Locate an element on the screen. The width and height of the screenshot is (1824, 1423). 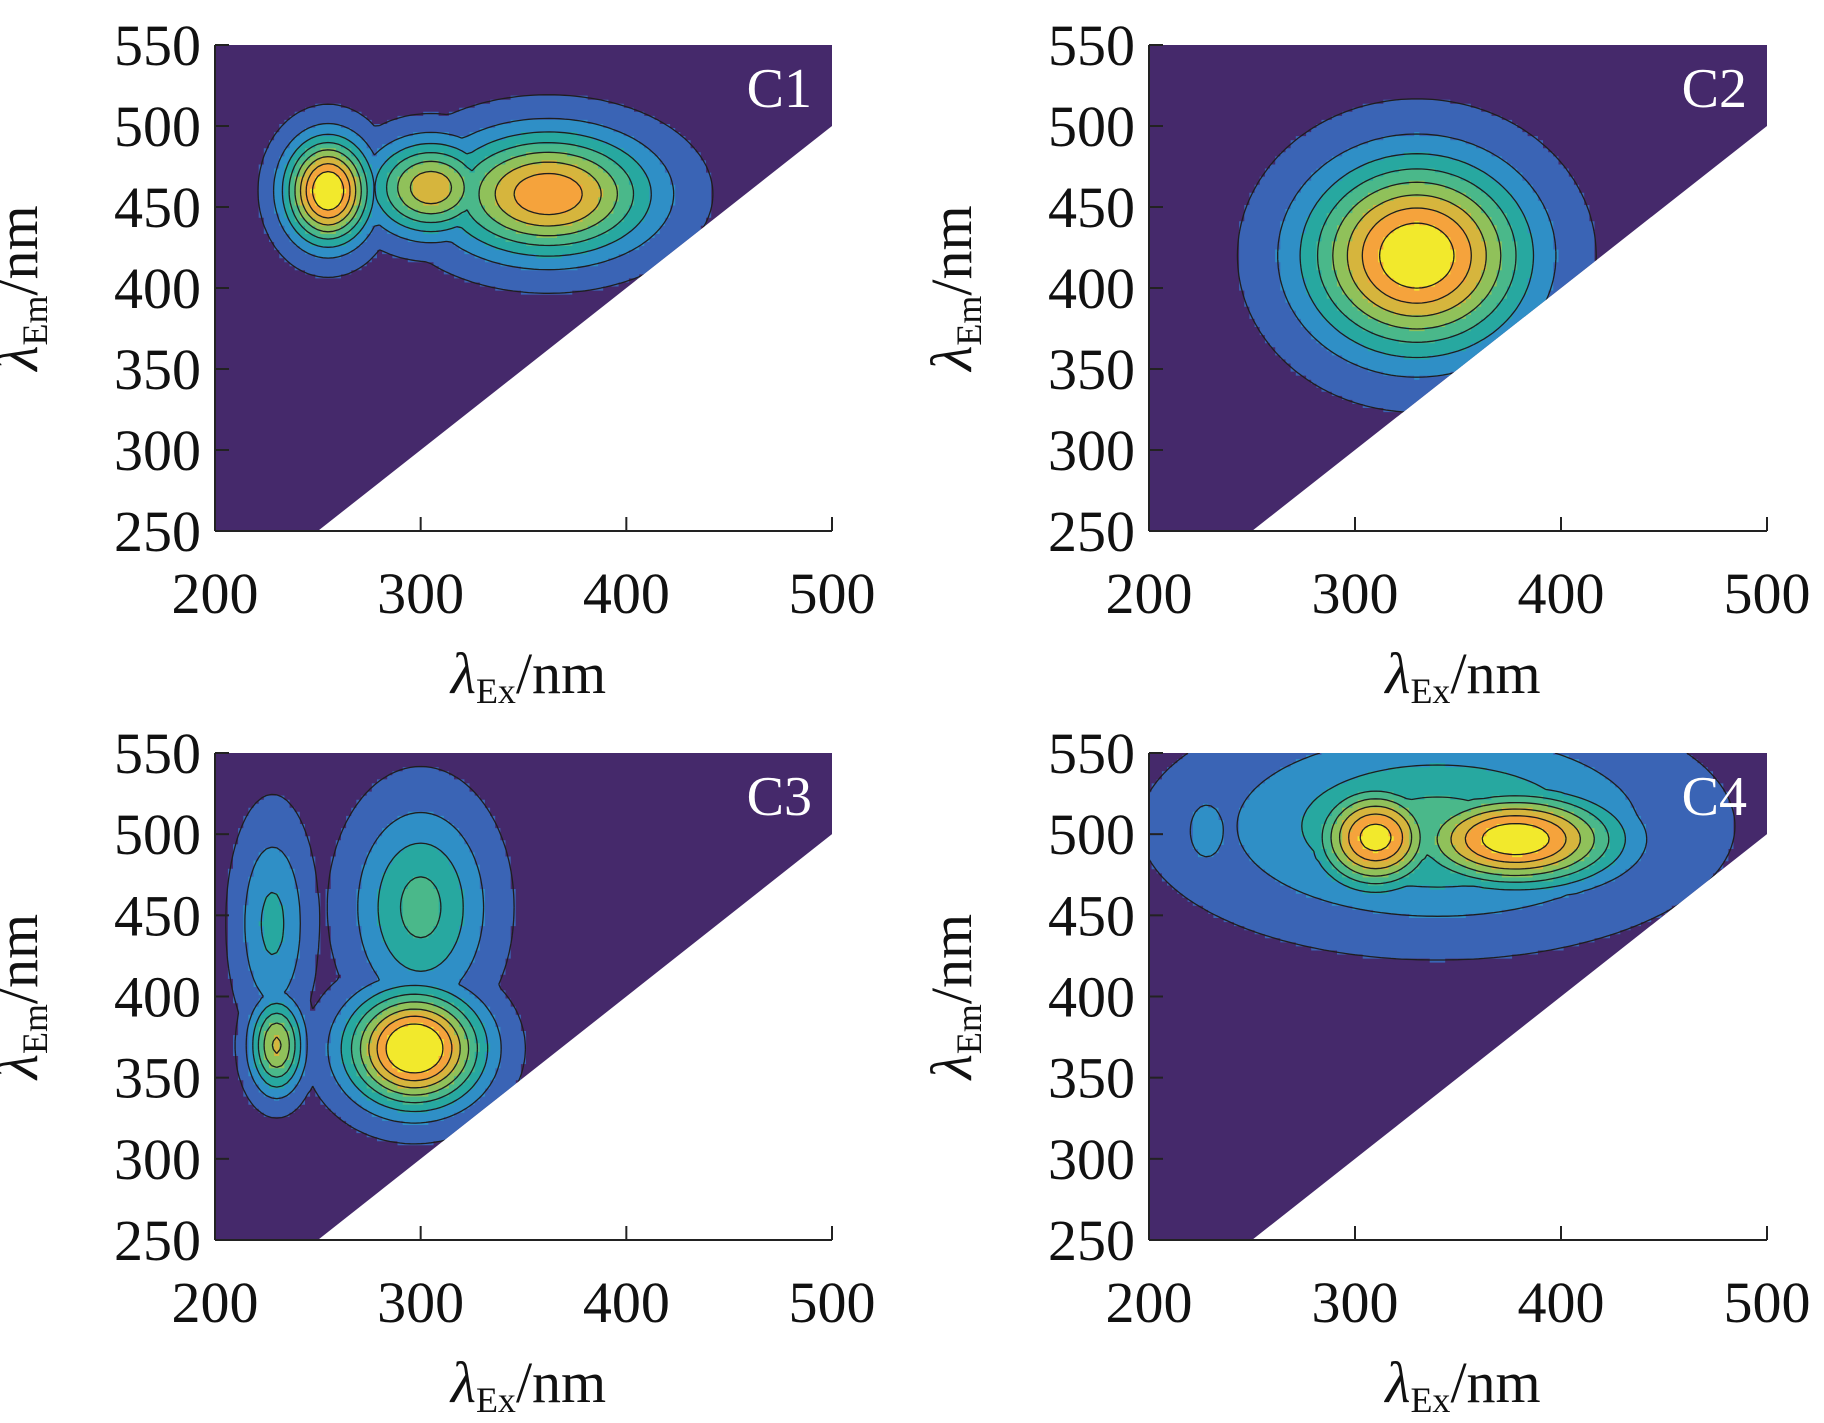
panel-label: C1 is located at coordinates (779, 89).